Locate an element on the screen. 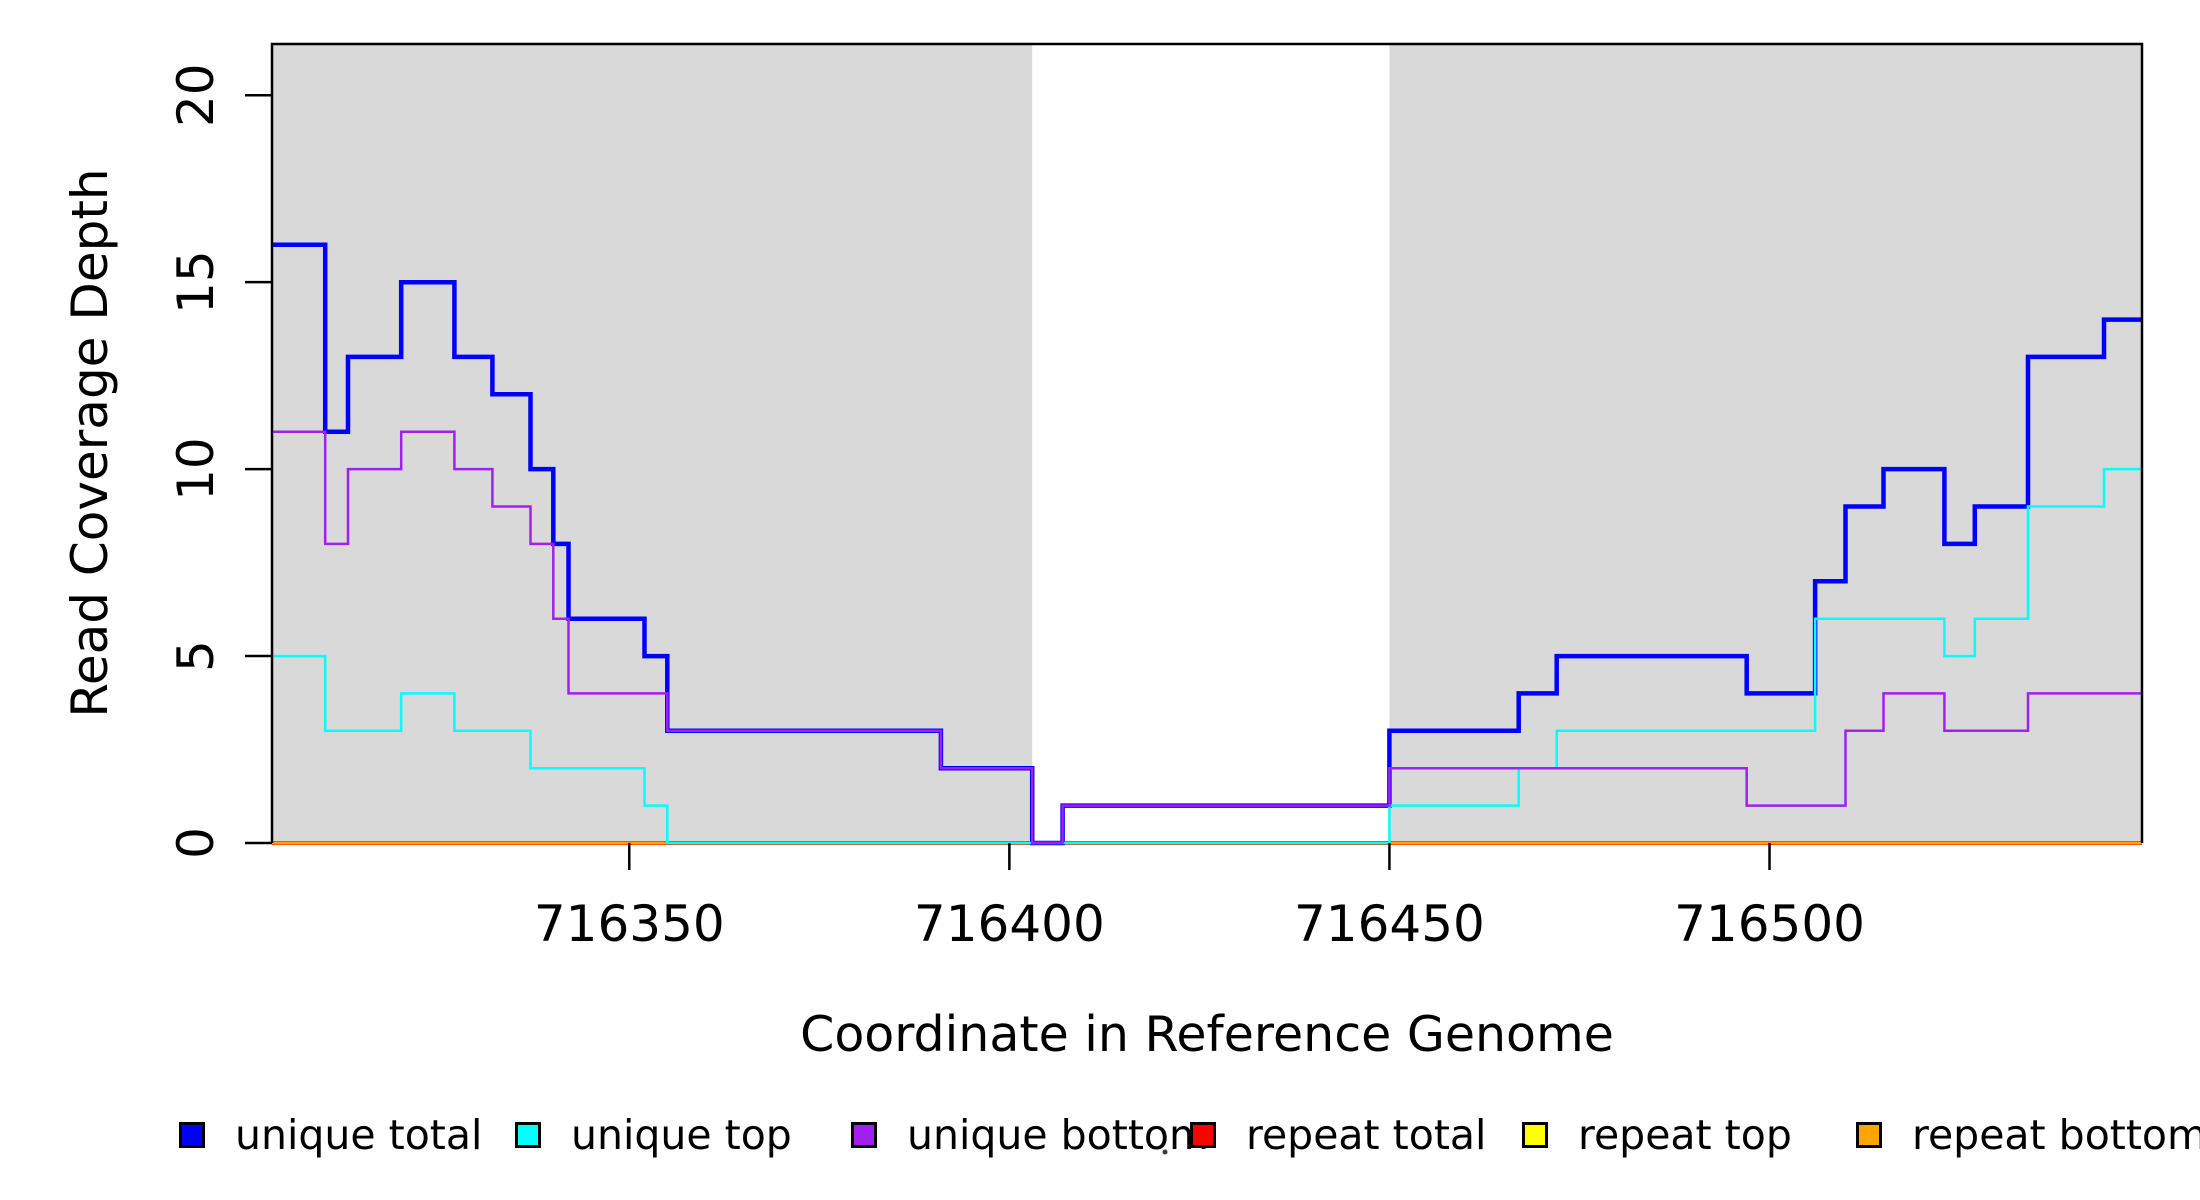  stray-dot-artifact is located at coordinates (1165, 1152).